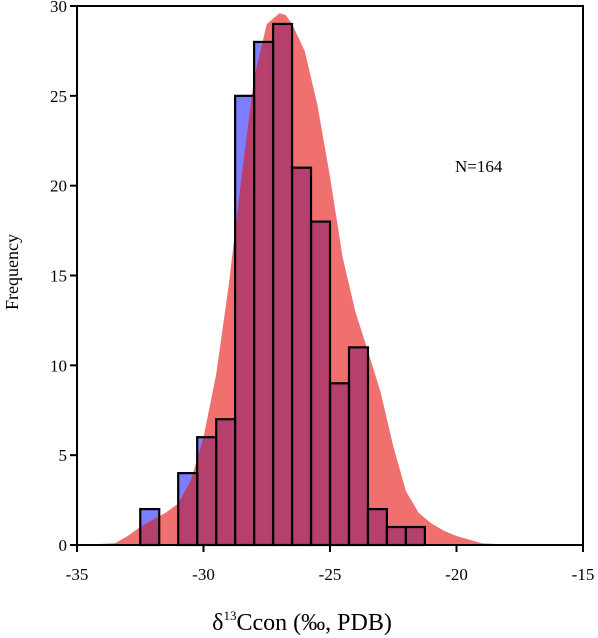  I want to click on y-axis-title: Frequency, so click(12, 272).